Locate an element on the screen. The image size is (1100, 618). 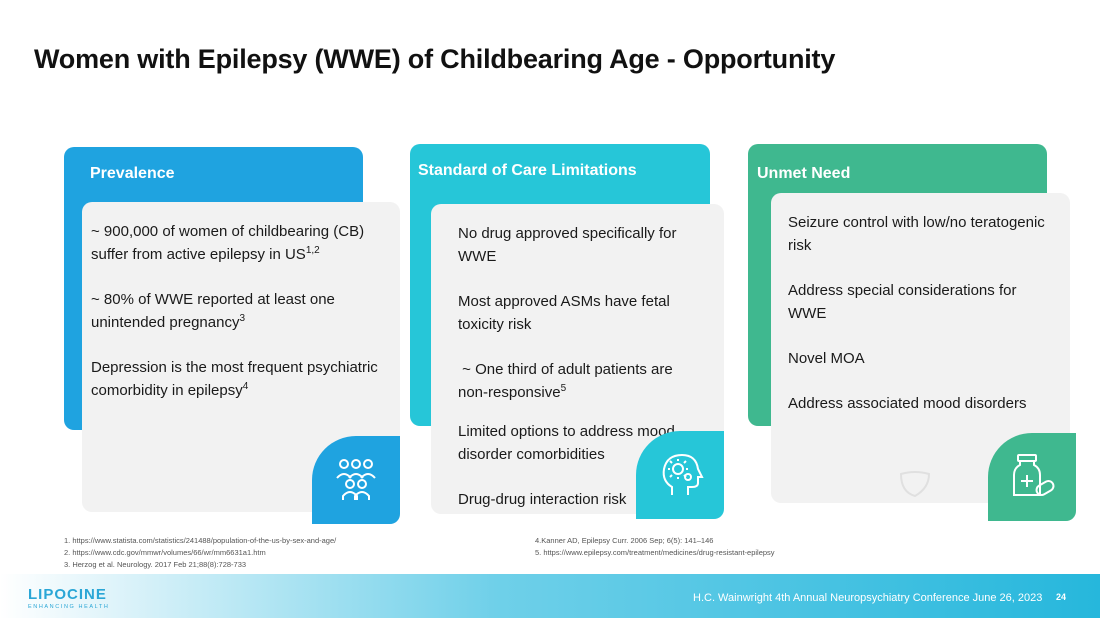
prevalence-badge is located at coordinates (356, 480).